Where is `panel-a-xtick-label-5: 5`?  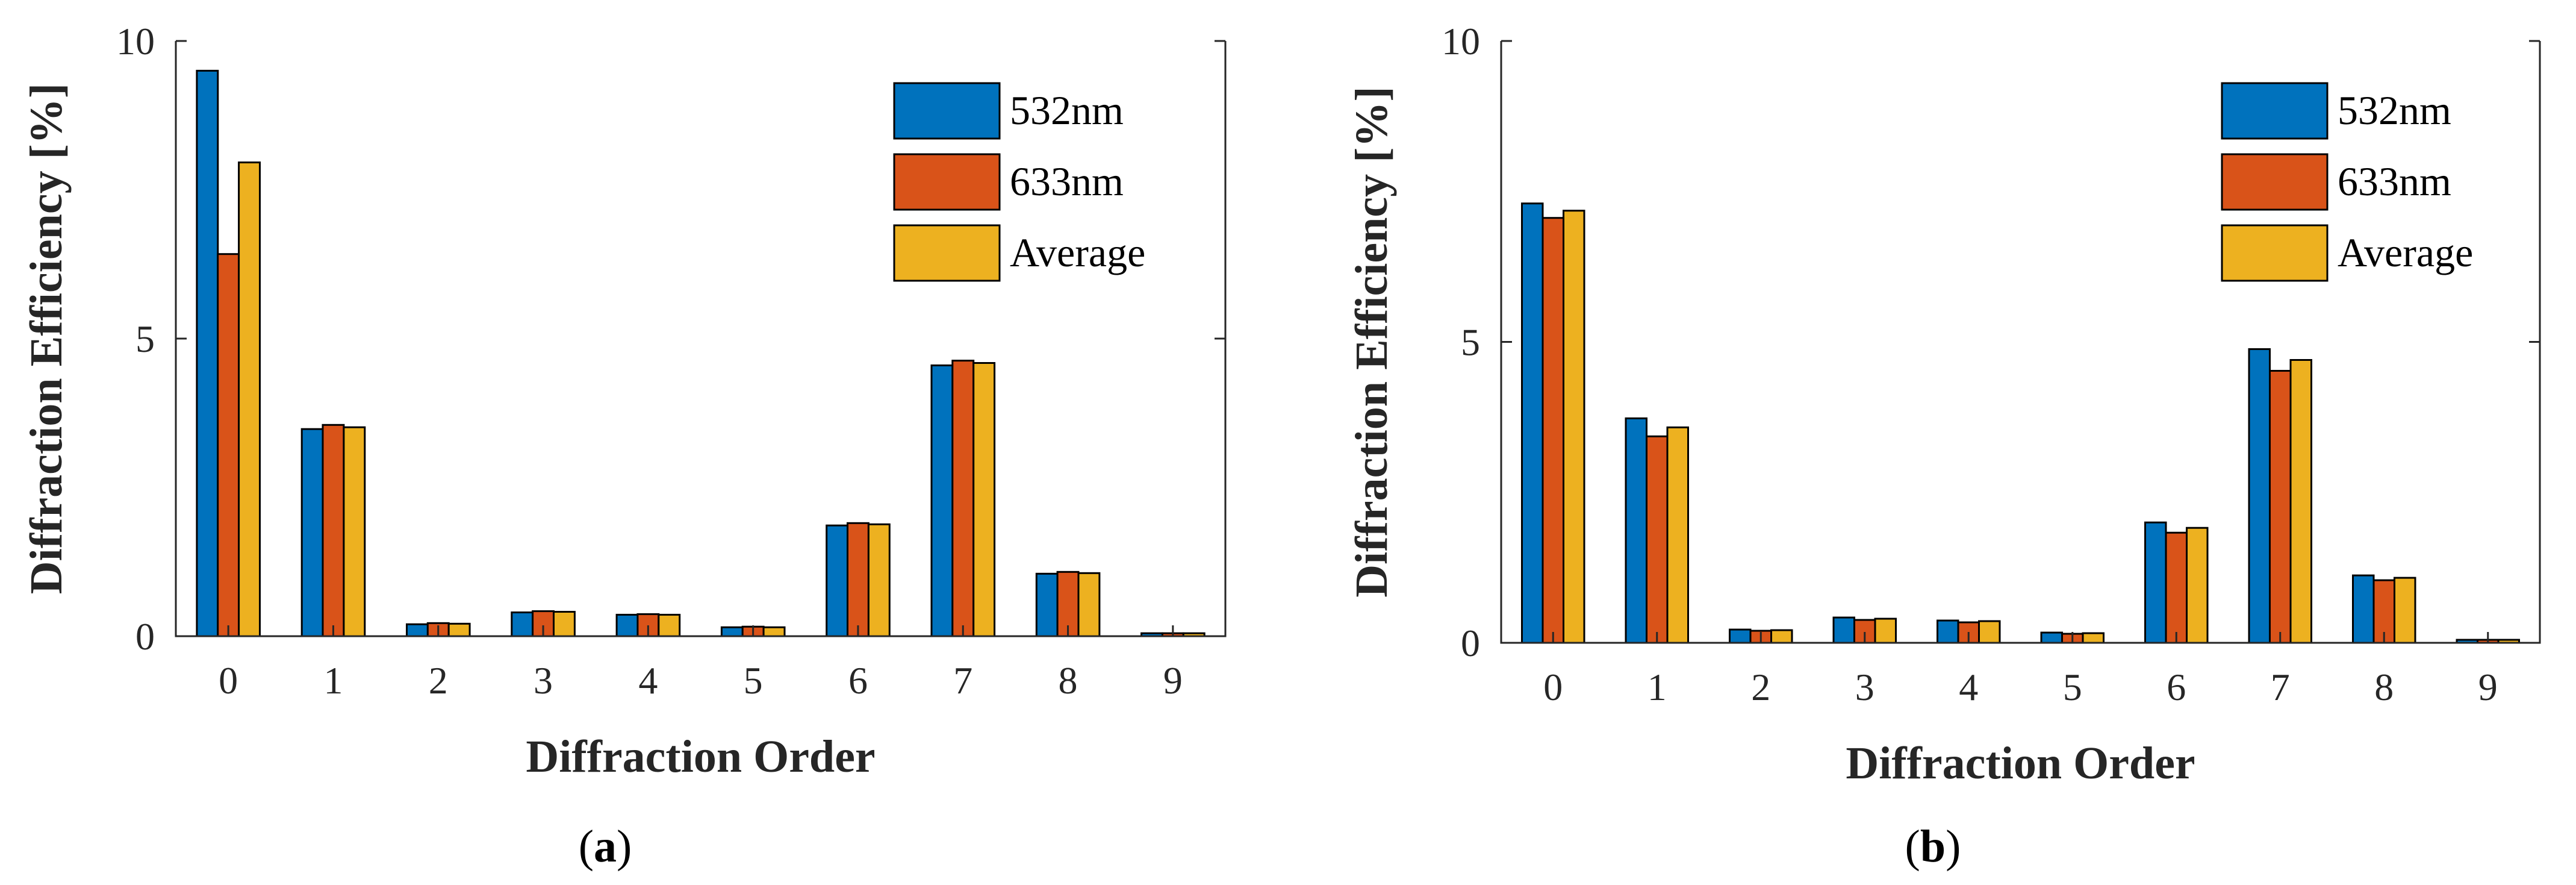 panel-a-xtick-label-5: 5 is located at coordinates (754, 680).